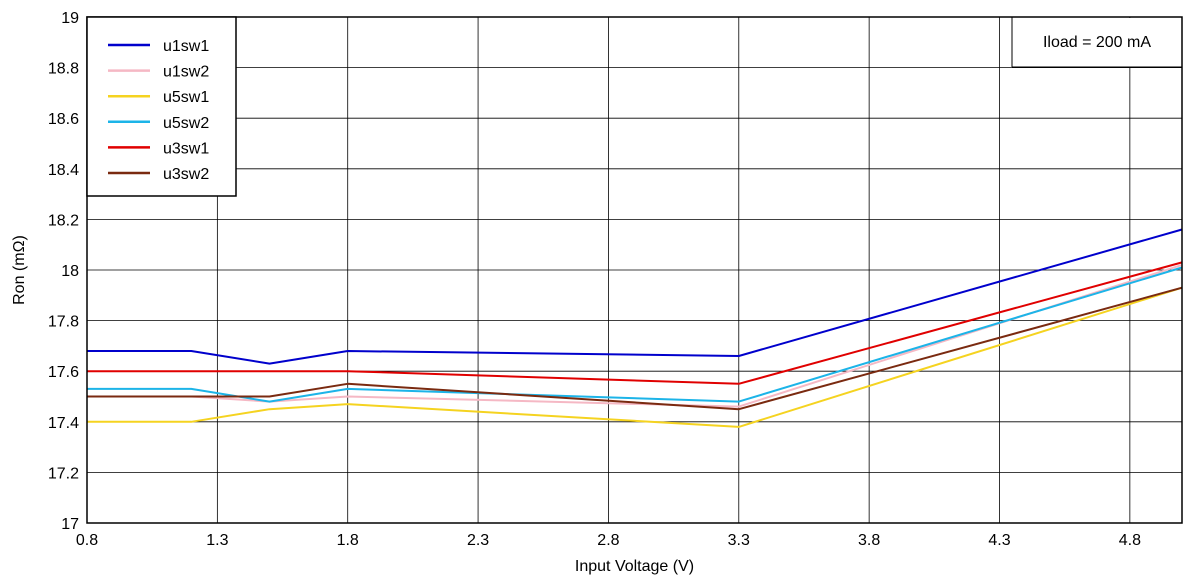 The image size is (1183, 578). What do you see at coordinates (63, 372) in the screenshot?
I see `y-tick-label-3: 17.6` at bounding box center [63, 372].